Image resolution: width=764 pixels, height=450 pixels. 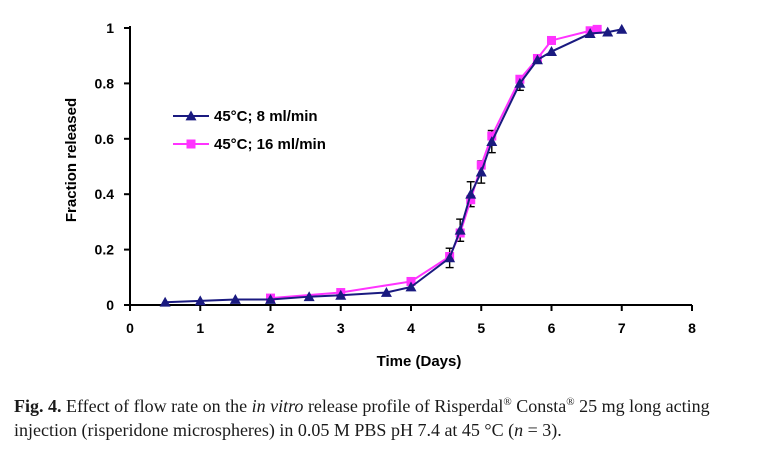 I want to click on legend-item: 45°C; 16 ml/min, so click(x=249, y=144).